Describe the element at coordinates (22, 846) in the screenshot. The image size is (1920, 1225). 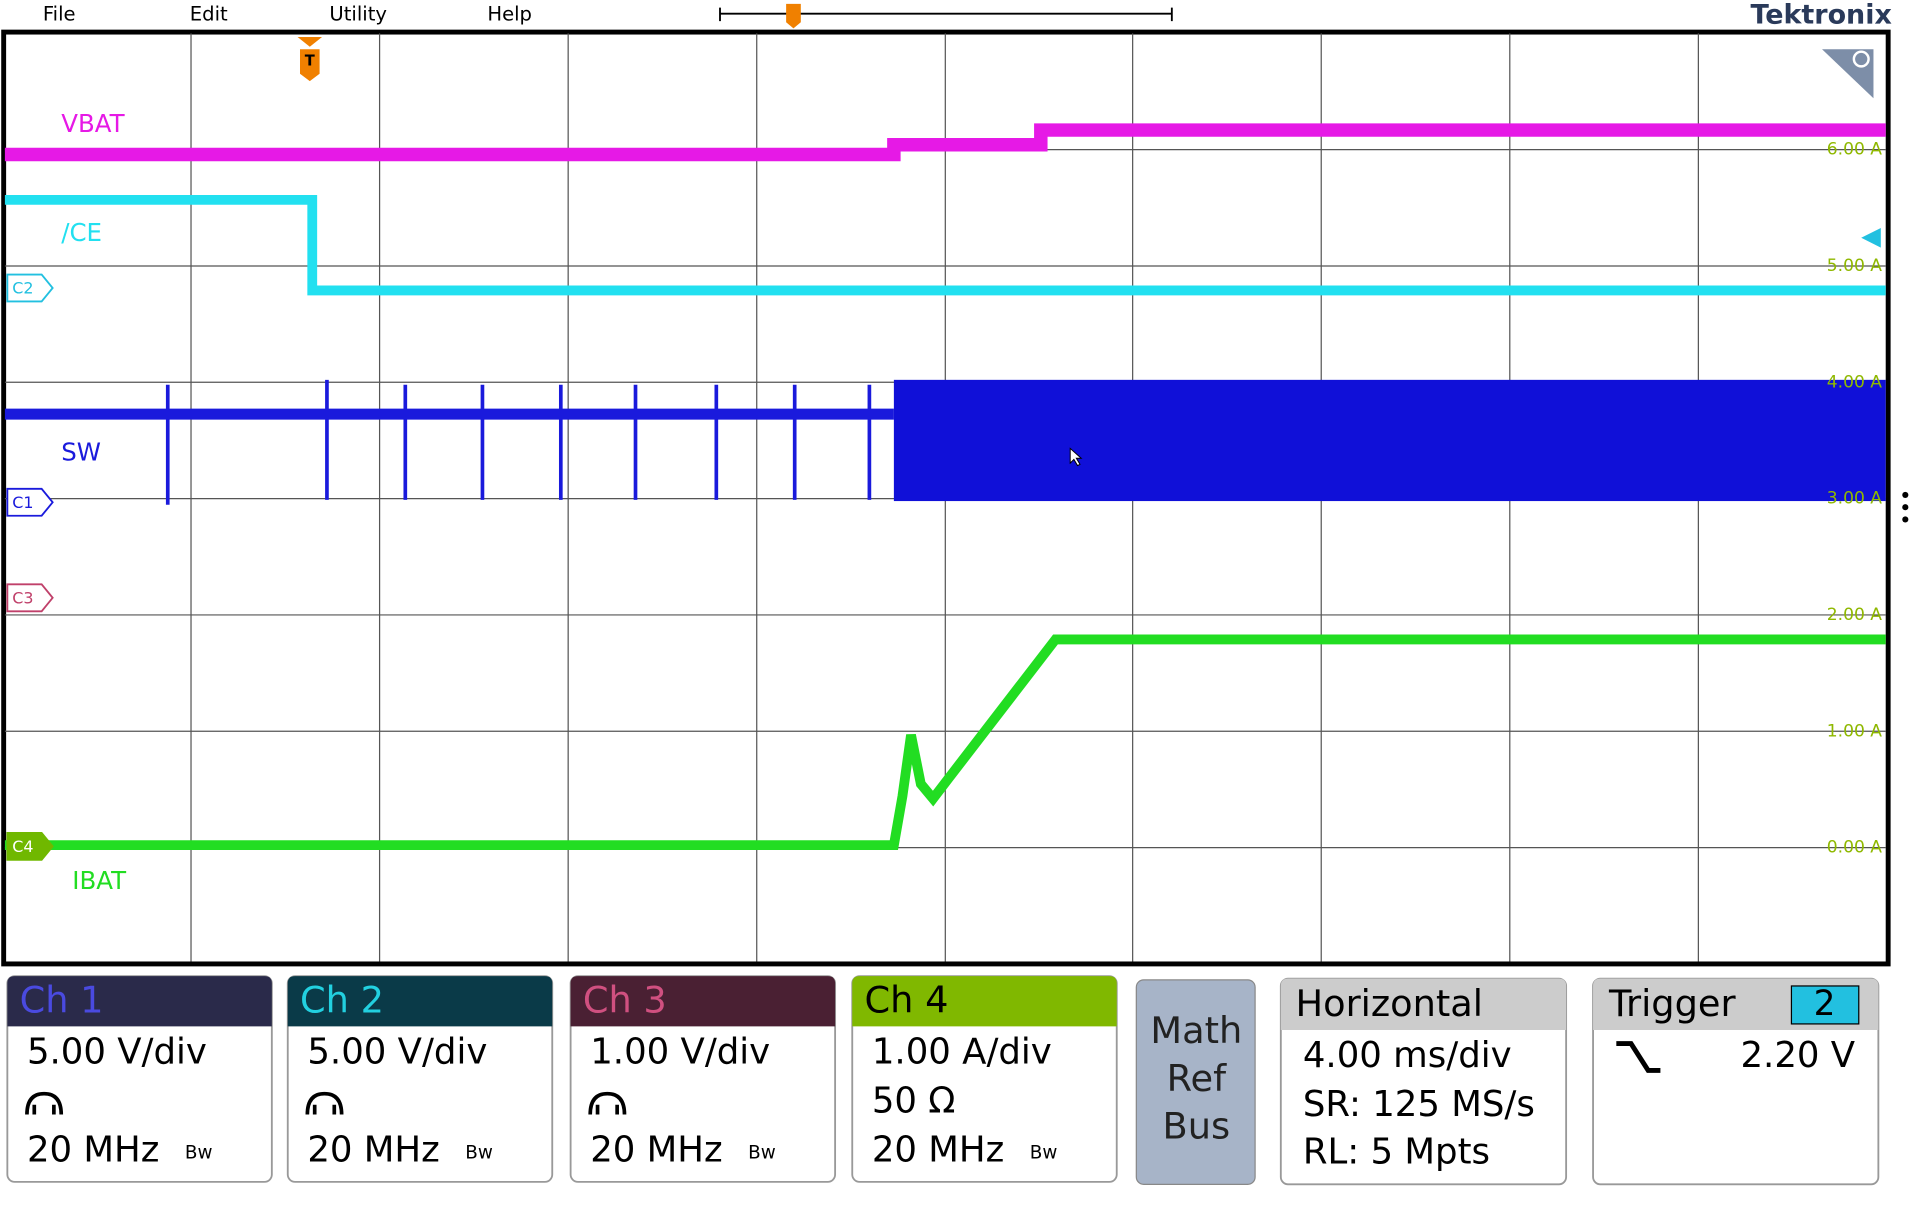
I see `channel-marker-label: C4` at that location.